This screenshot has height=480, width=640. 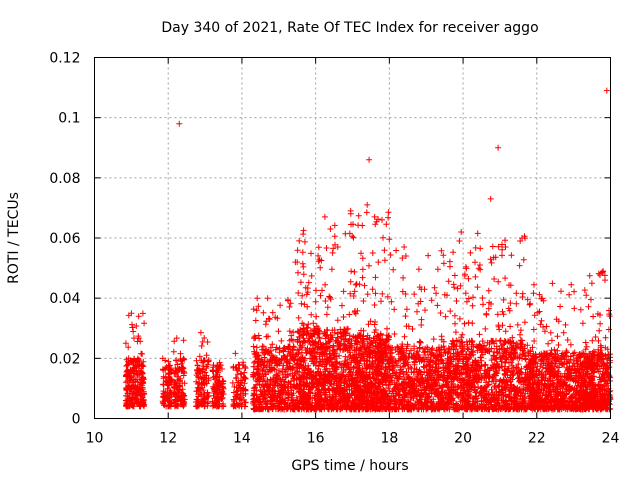 I want to click on x-tick-labels: 10 12 14 16 18 20 22 24, so click(x=353, y=439).